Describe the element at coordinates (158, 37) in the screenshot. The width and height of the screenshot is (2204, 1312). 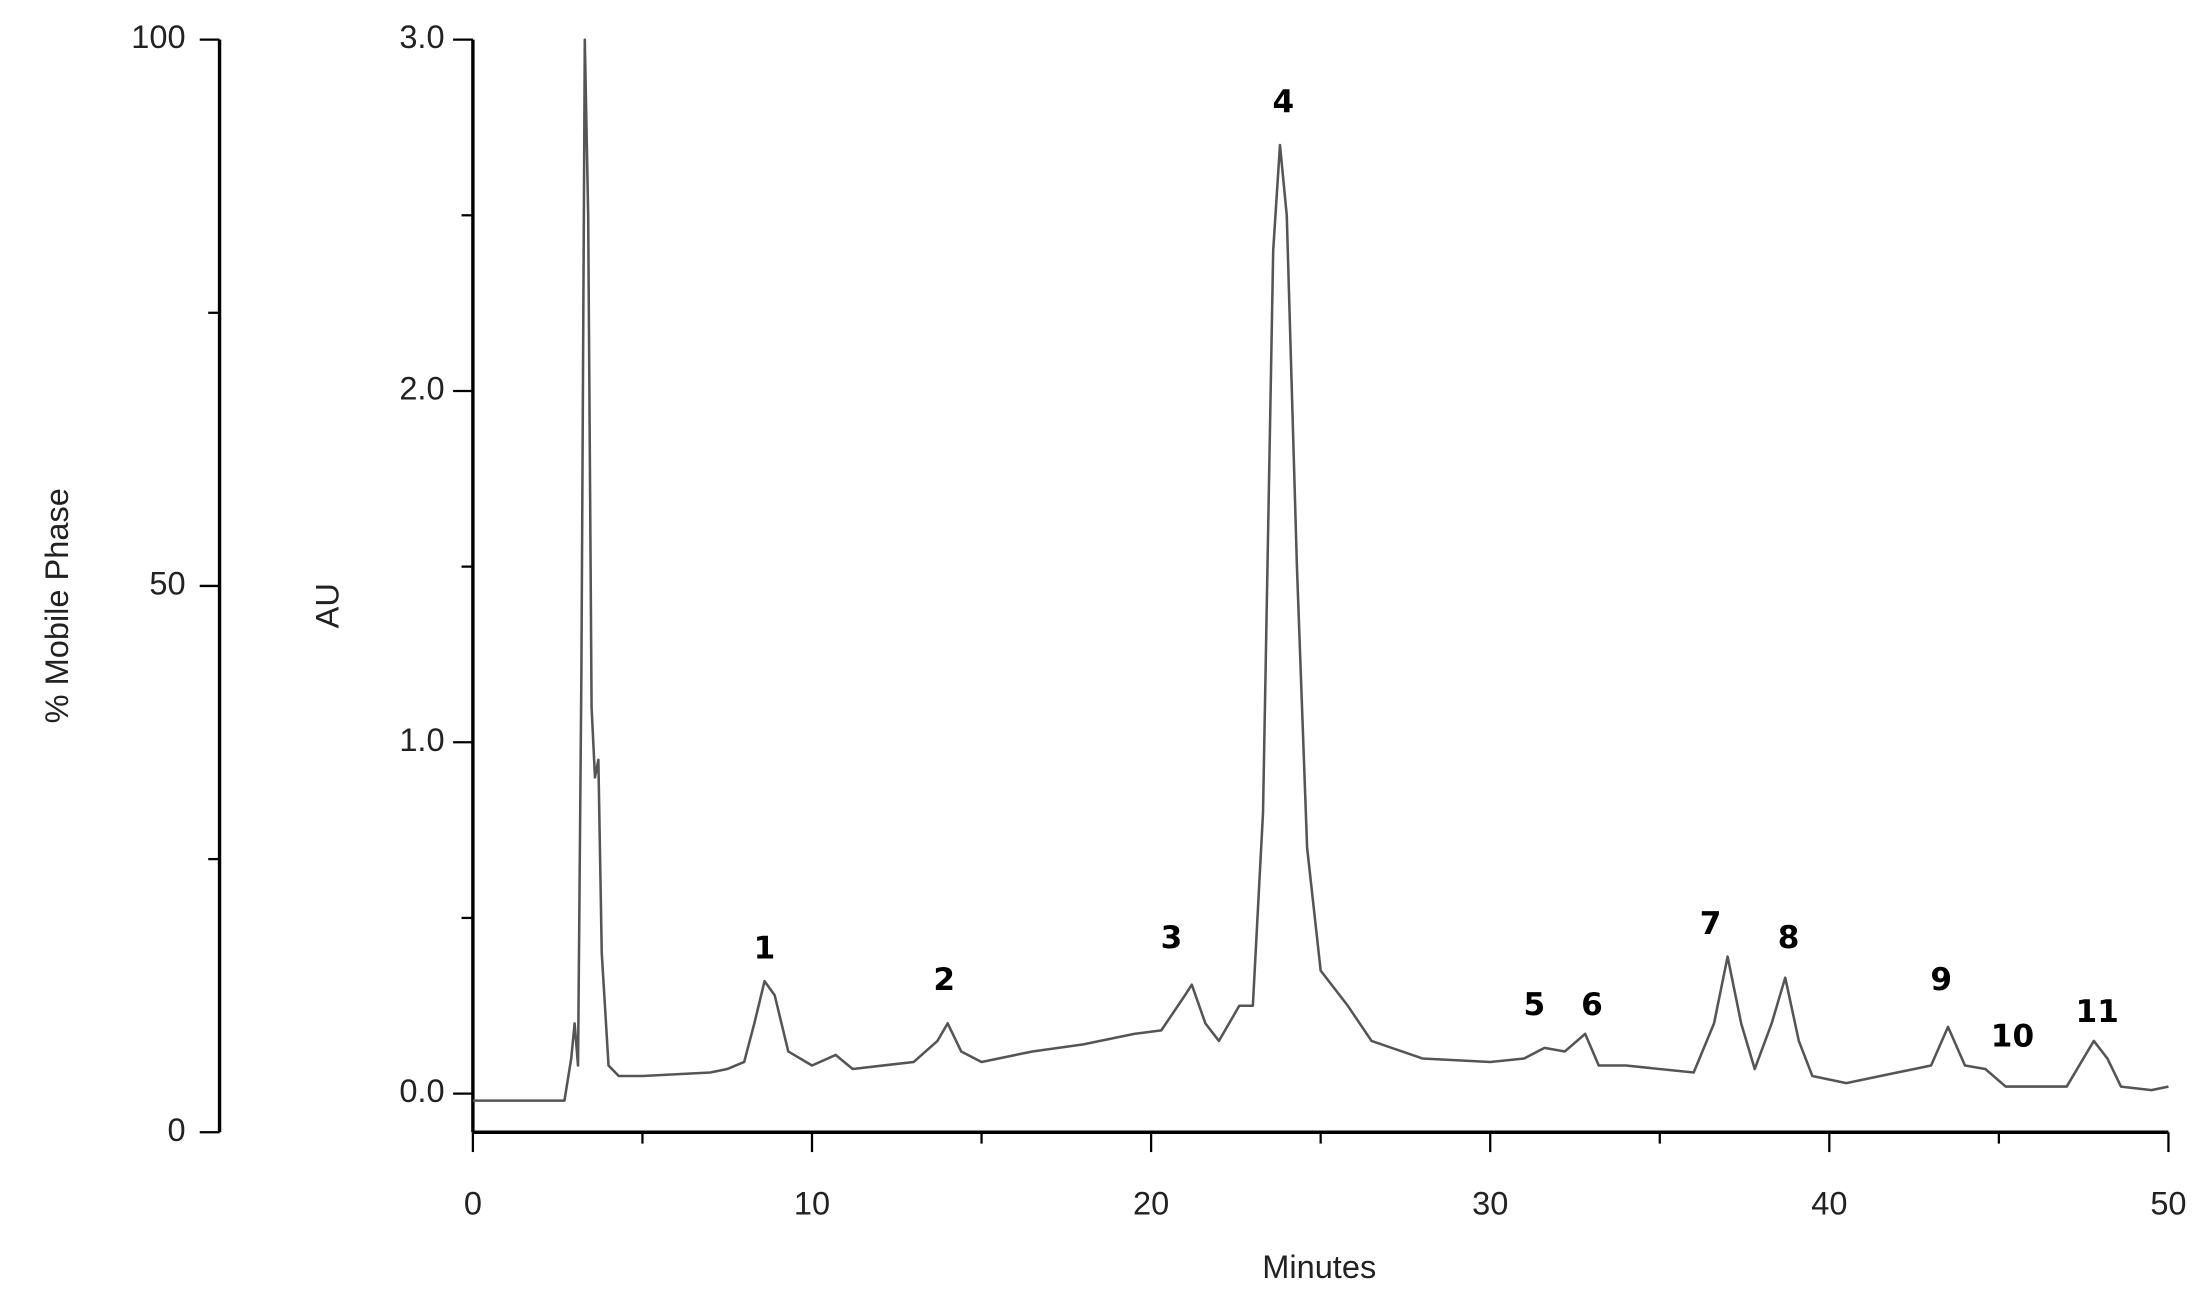
I see `y2-tick-label: 100` at that location.